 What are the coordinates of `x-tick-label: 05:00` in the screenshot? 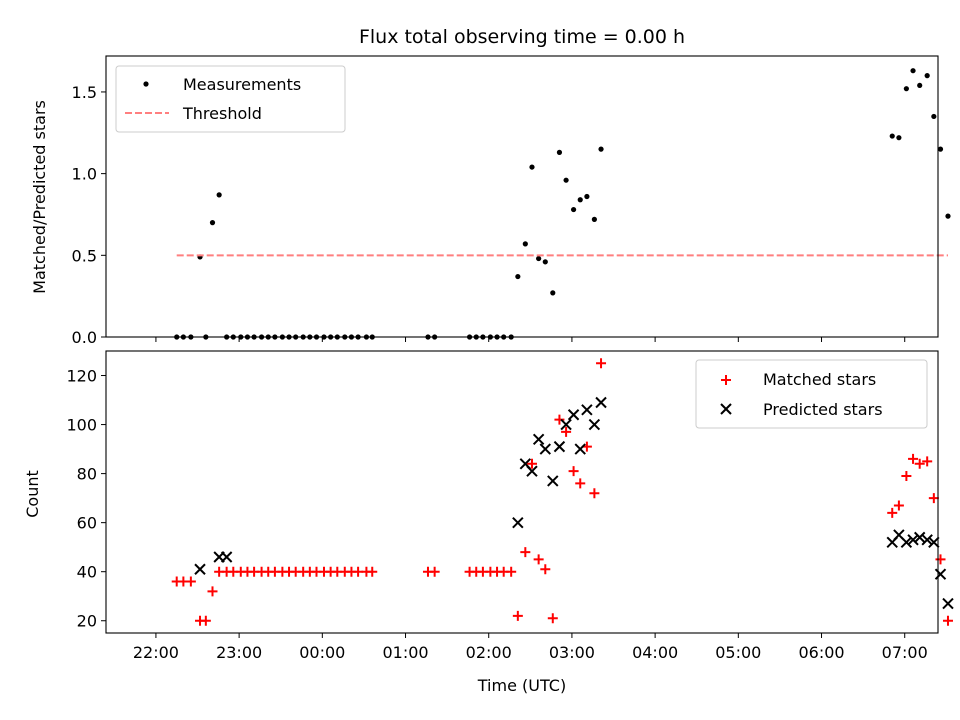 It's located at (738, 652).